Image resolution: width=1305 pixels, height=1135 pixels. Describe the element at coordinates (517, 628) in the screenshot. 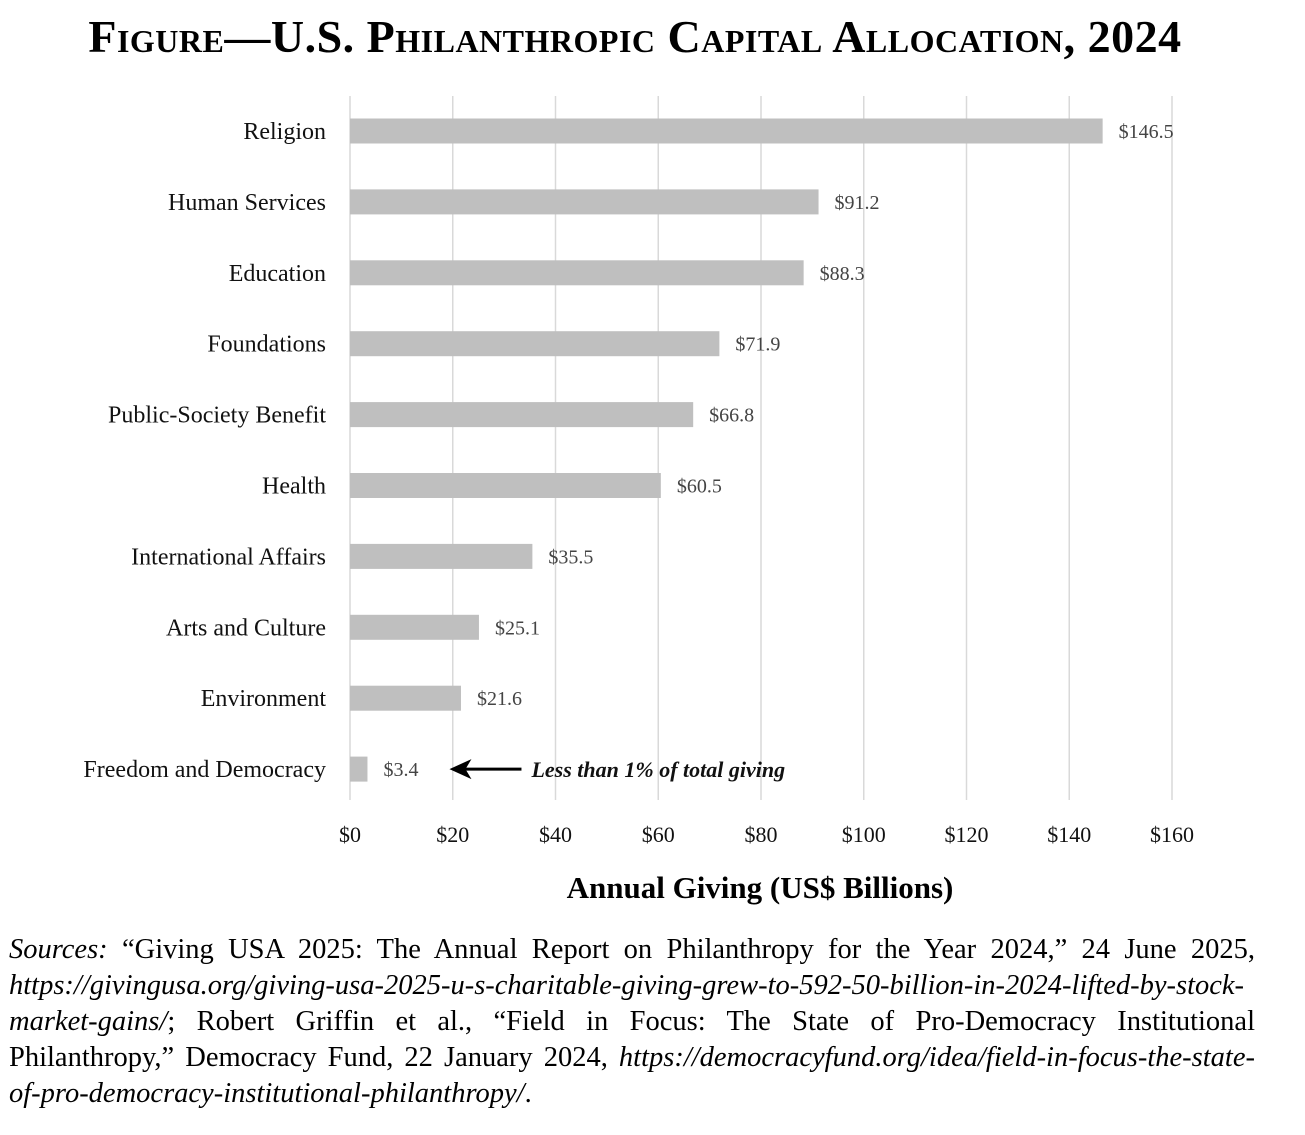

I see `value-label: $25.1` at that location.